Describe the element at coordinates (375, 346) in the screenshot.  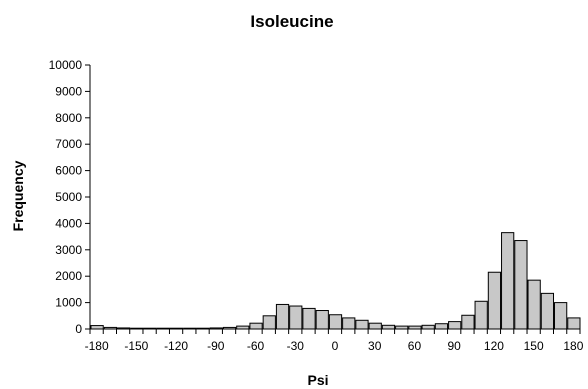
I see `x-tick-label: 30` at that location.